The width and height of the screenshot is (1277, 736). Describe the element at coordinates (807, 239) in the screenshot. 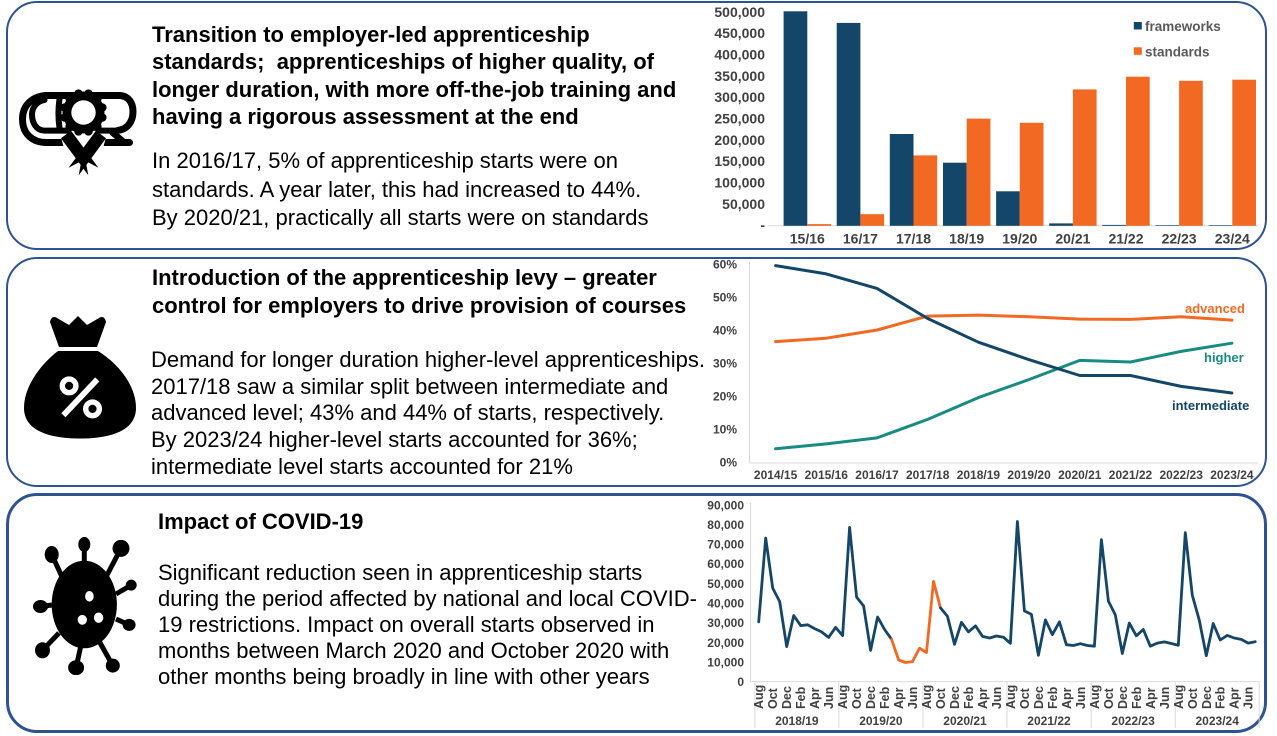

I see `svg-text: 15/16` at that location.